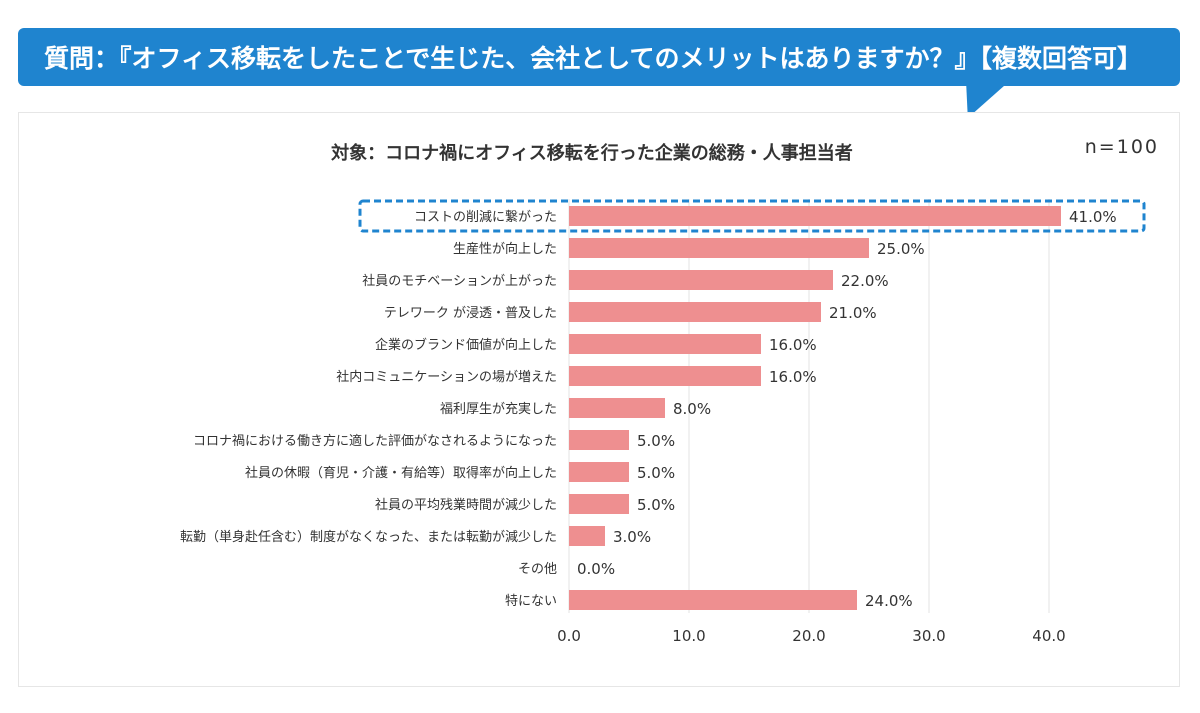  What do you see at coordinates (596, 569) in the screenshot?
I see `value-label: 0.0%` at bounding box center [596, 569].